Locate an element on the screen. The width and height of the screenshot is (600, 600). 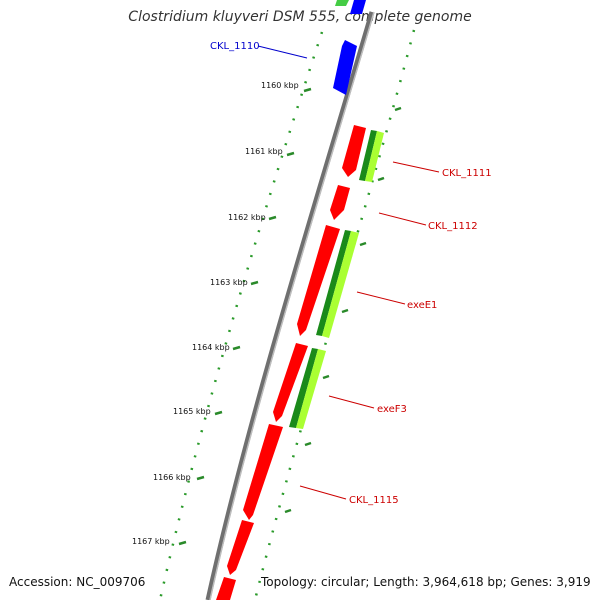
tick-label-1167: 1167 kbp is located at coordinates (151, 541).